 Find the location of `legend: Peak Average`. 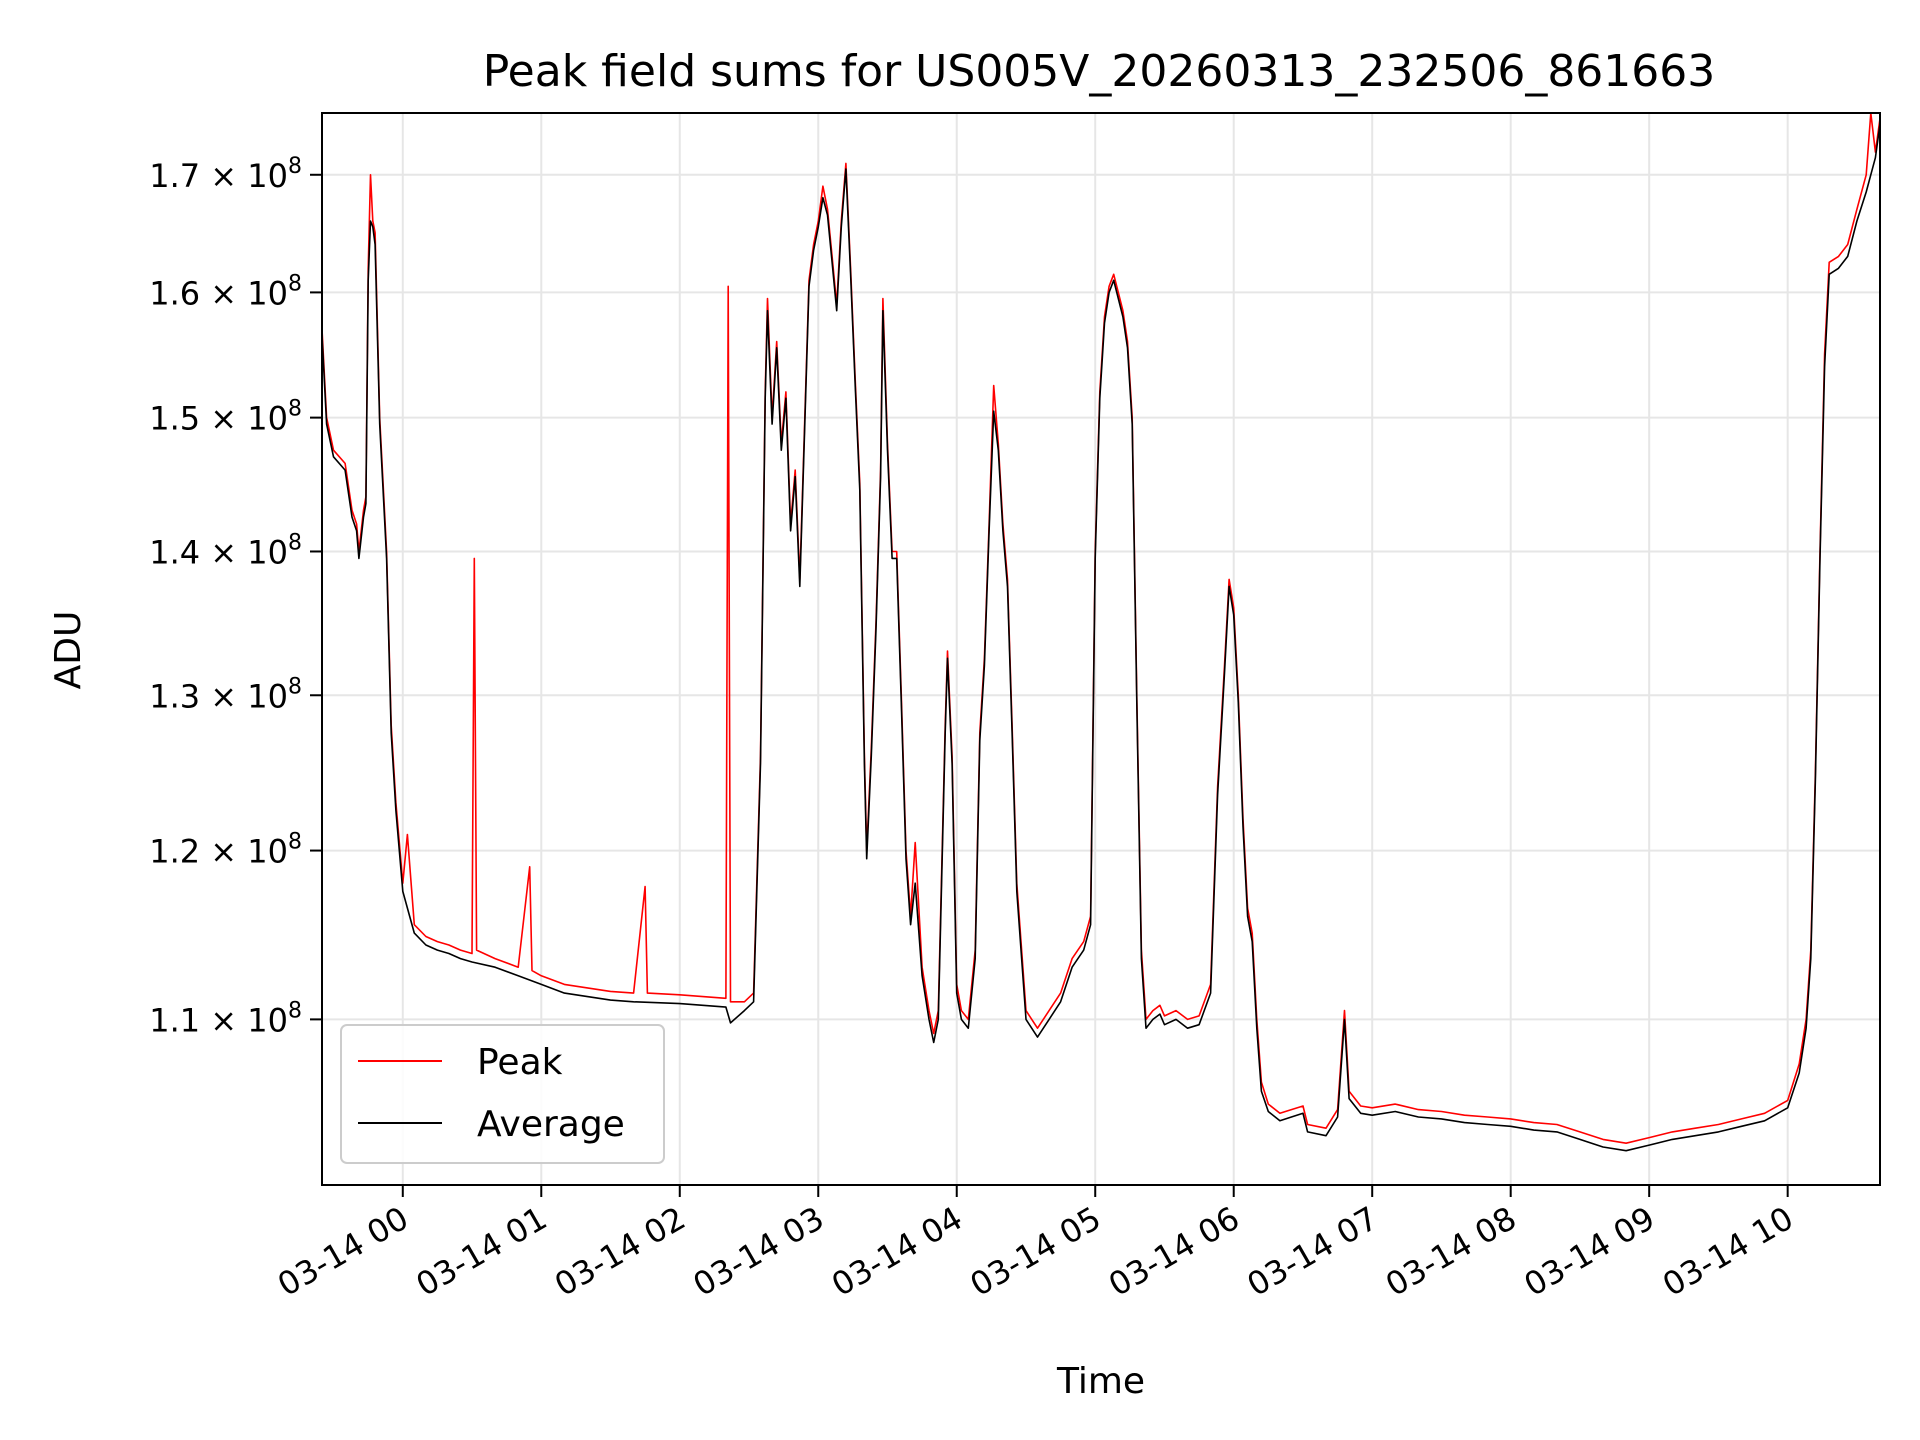

legend: Peak Average is located at coordinates (502, 1094).